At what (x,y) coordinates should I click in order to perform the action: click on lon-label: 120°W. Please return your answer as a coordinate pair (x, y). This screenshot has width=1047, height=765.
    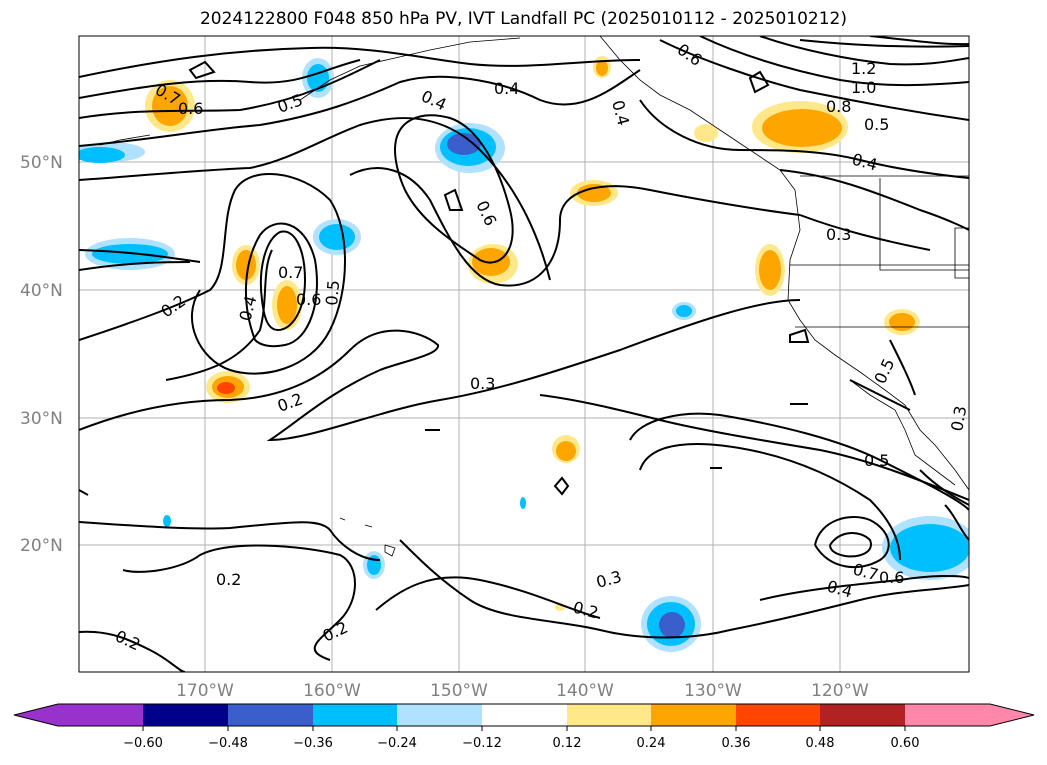
    Looking at the image, I should click on (840, 691).